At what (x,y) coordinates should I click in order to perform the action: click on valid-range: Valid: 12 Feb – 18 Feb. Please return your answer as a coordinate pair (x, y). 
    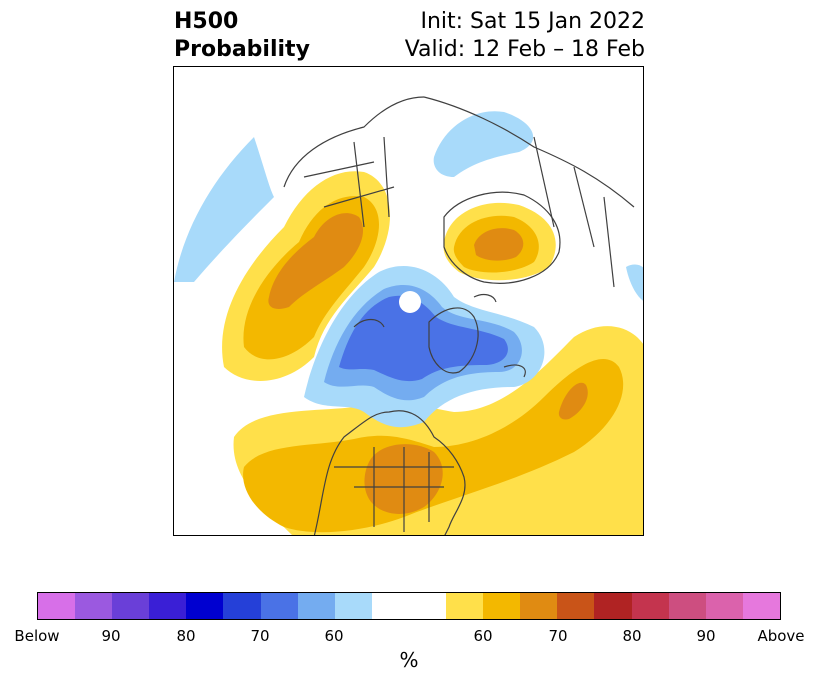
    Looking at the image, I should click on (524, 49).